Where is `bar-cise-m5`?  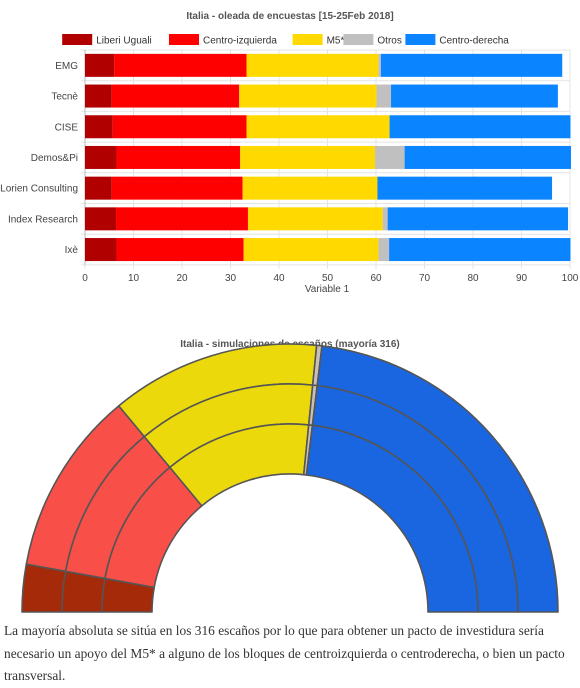
bar-cise-m5 is located at coordinates (318, 127).